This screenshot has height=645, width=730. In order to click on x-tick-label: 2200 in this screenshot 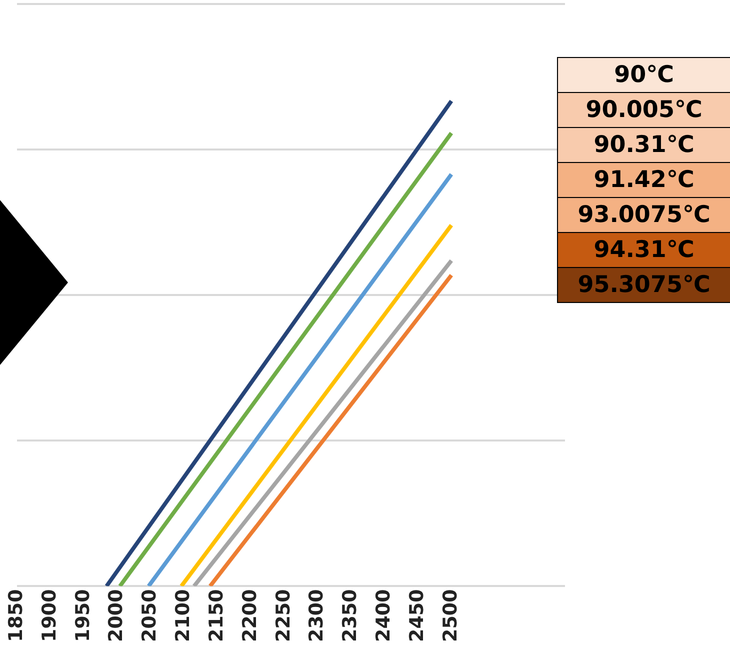, I will do `click(249, 615)`.